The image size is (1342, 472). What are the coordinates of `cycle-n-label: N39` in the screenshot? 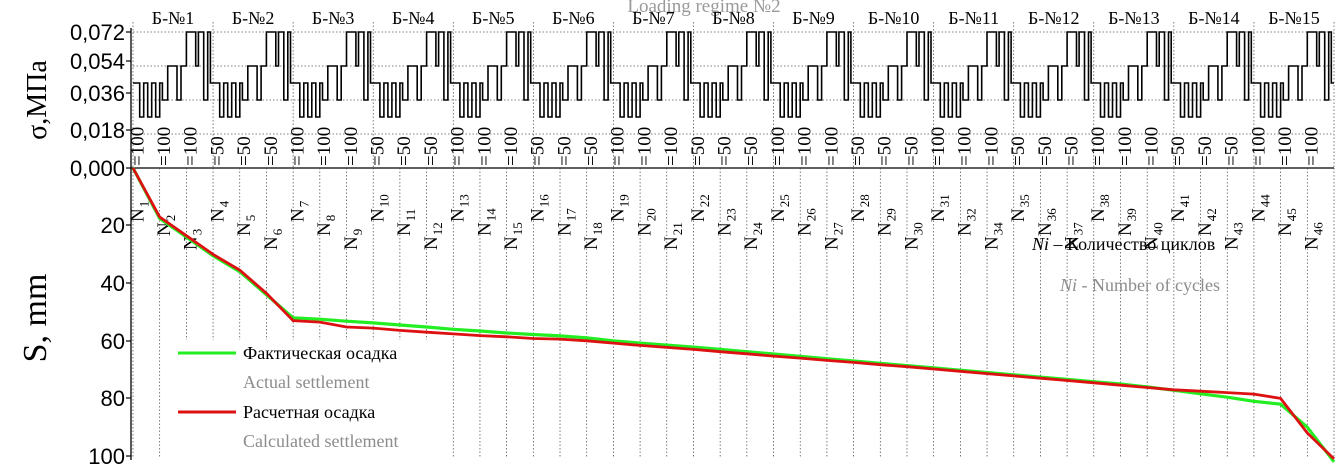 It's located at (1127, 222).